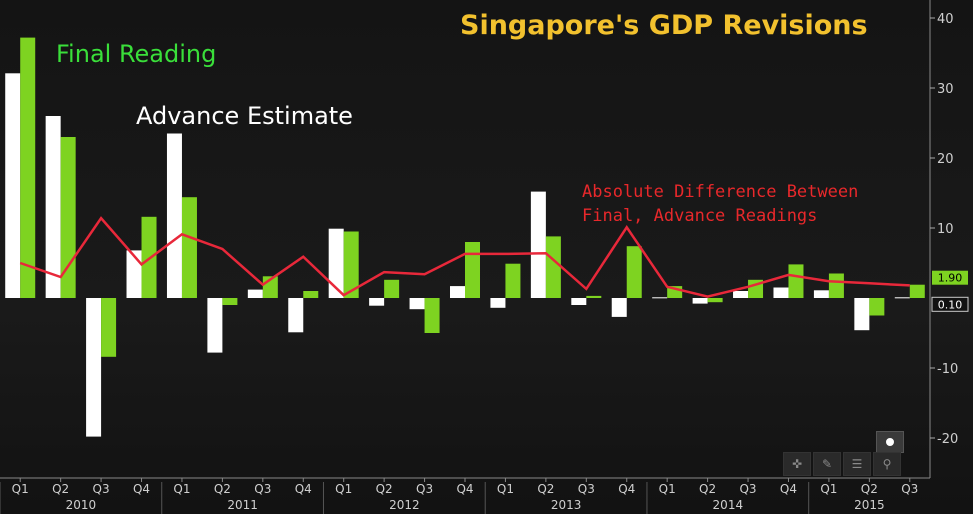  I want to click on snapshot-button, so click(890, 442).